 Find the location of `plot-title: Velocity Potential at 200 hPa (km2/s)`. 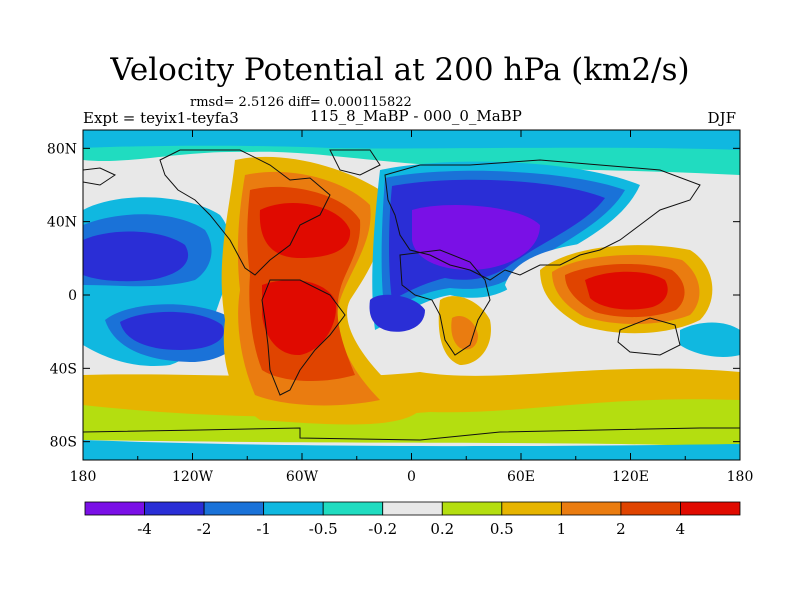

plot-title: Velocity Potential at 200 hPa (km2/s) is located at coordinates (400, 70).